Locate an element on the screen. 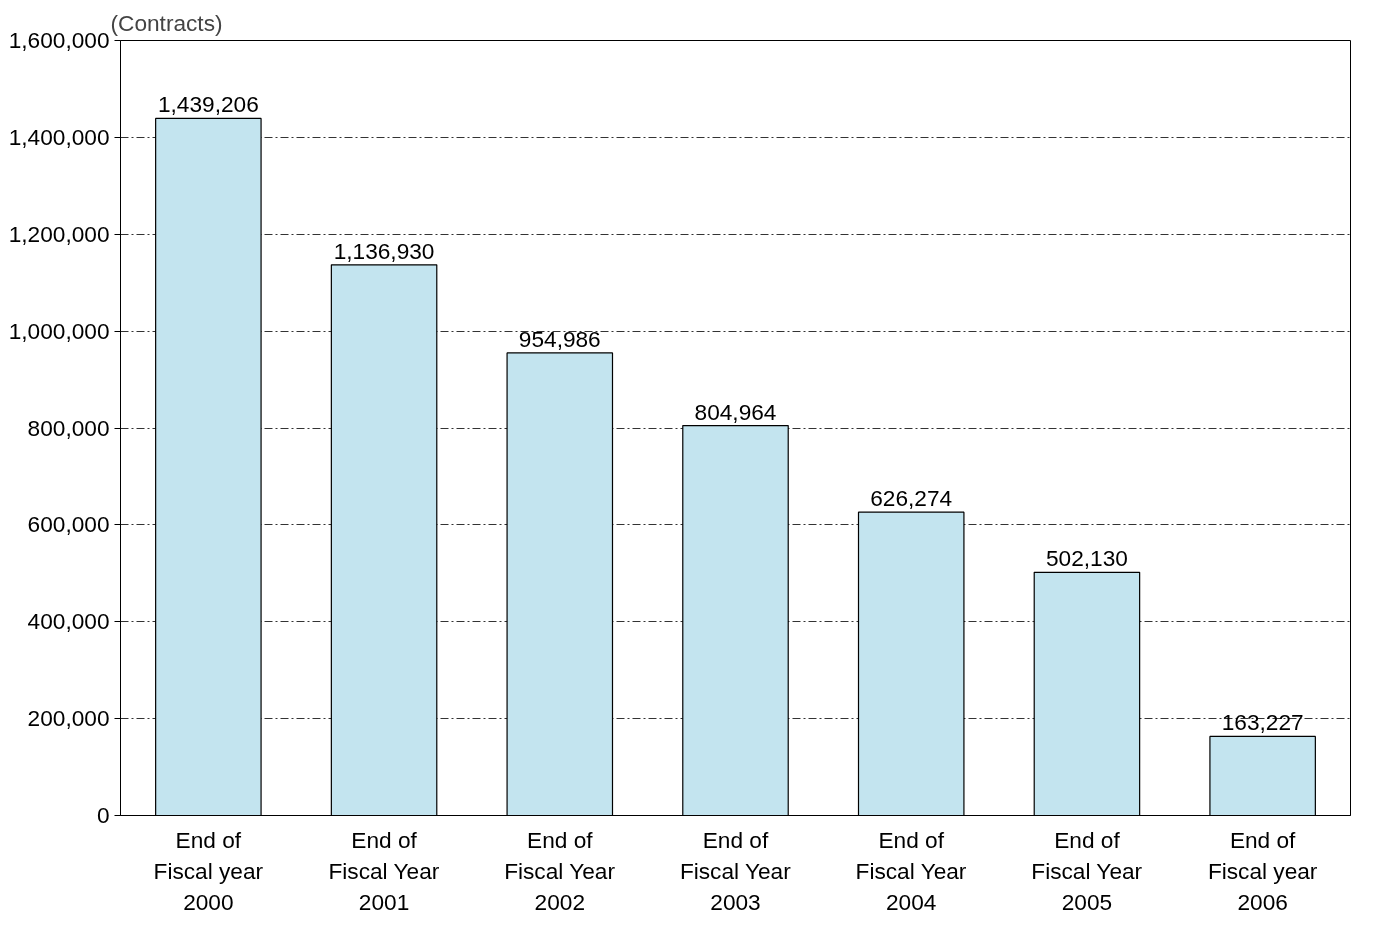  x-tick-label: End of Fiscal Year 2003 is located at coordinates (735, 870).